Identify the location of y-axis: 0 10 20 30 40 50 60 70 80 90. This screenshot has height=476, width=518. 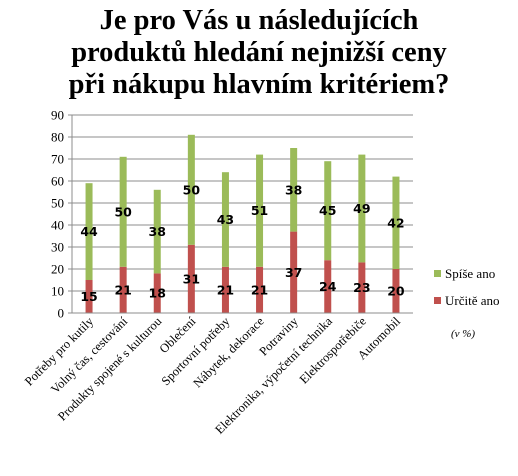
(62, 214).